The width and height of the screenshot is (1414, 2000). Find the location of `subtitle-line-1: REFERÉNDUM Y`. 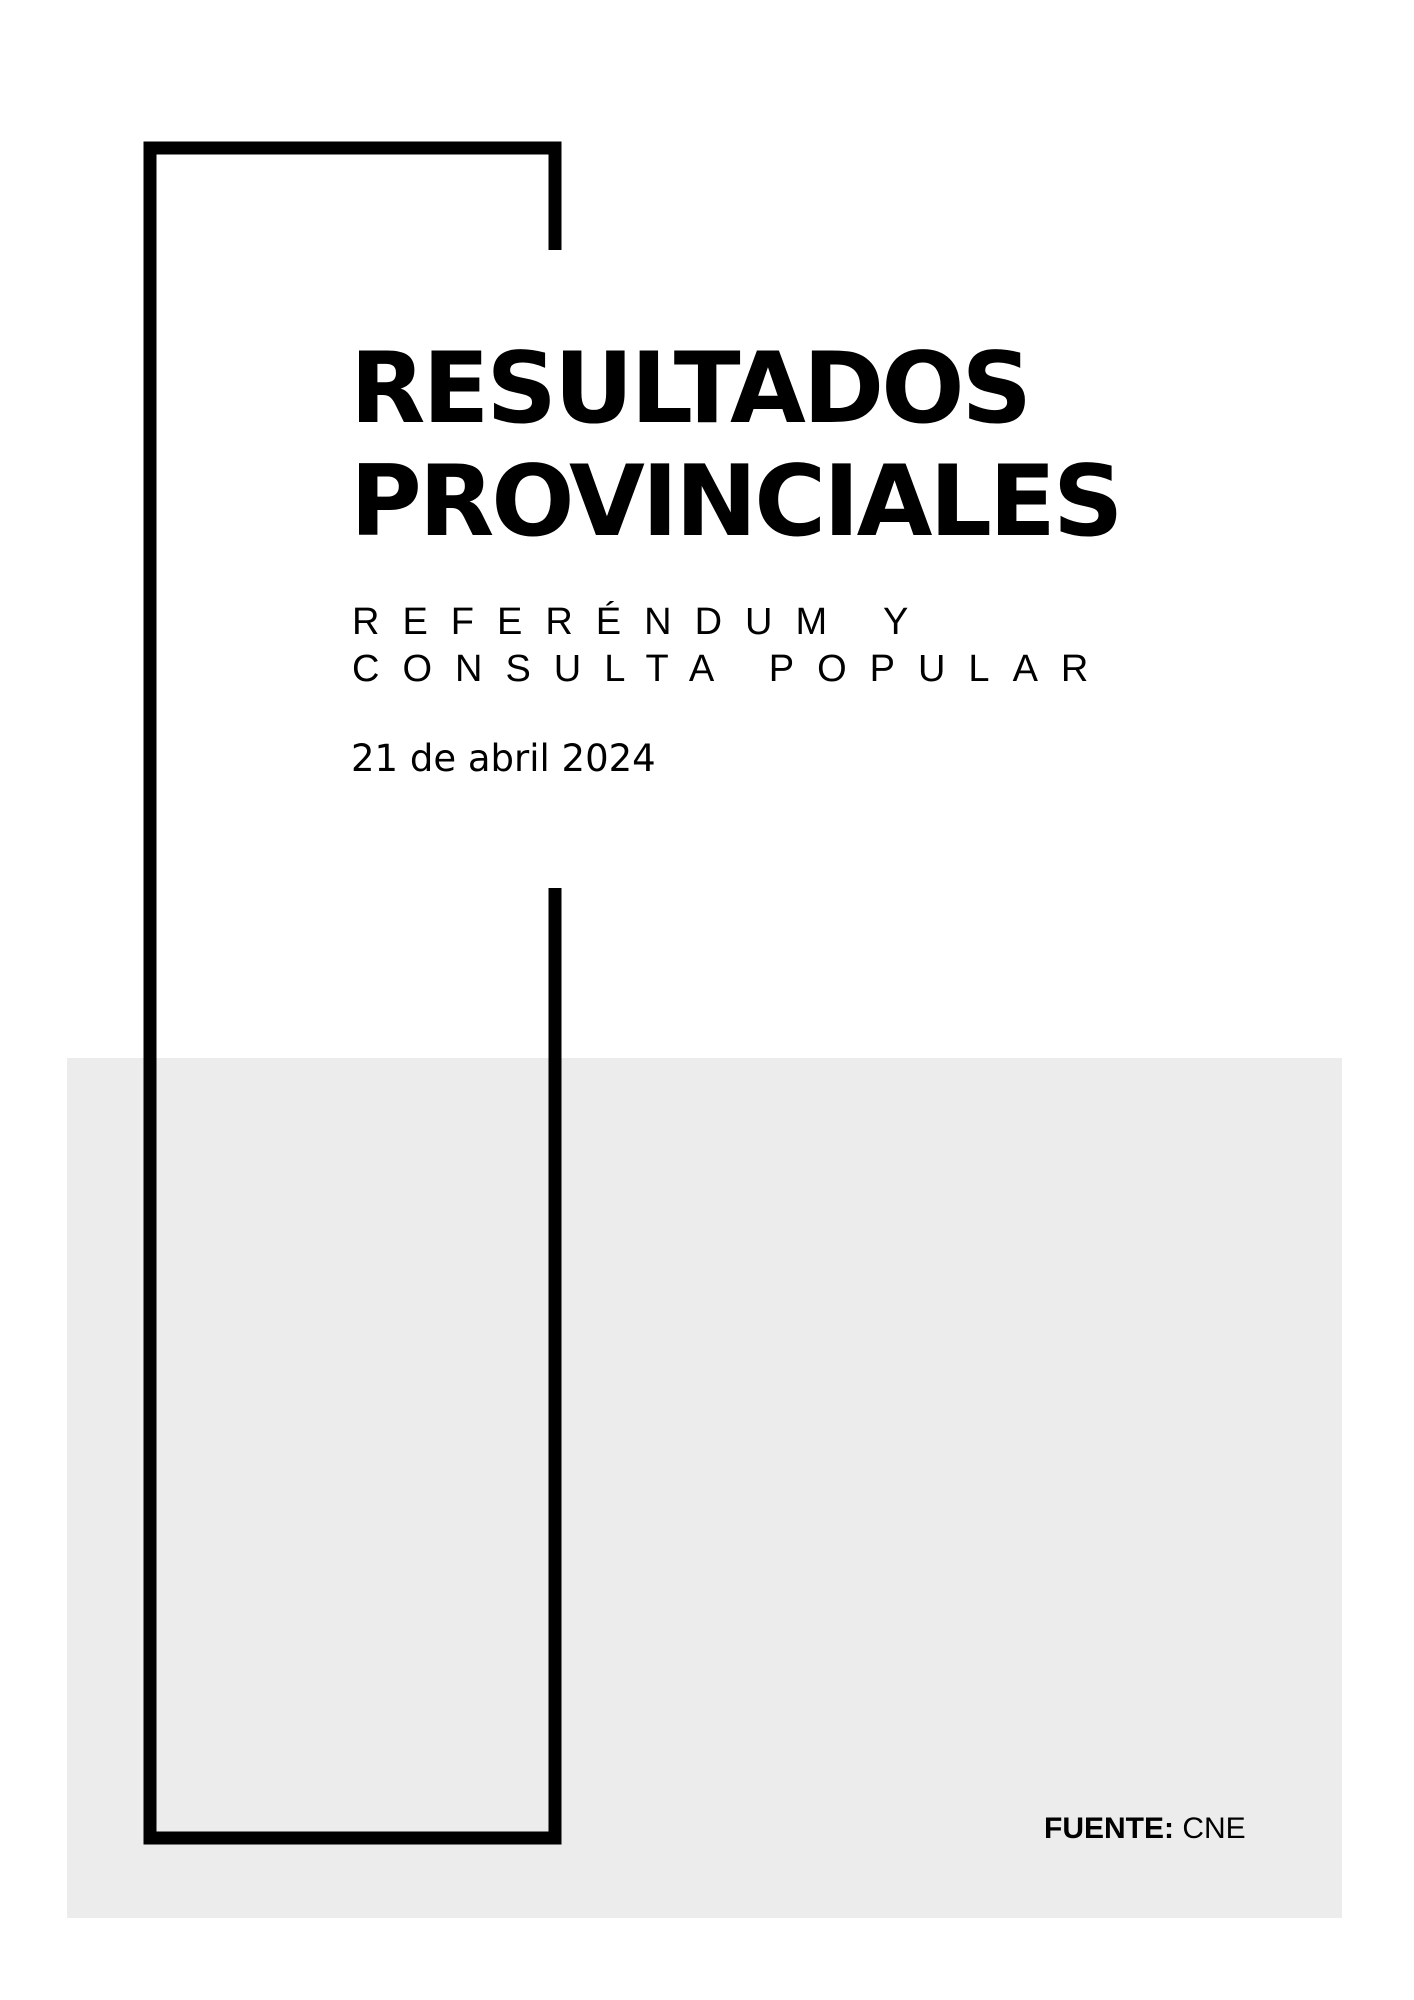

subtitle-line-1: REFERÉNDUM Y is located at coordinates (642, 622).